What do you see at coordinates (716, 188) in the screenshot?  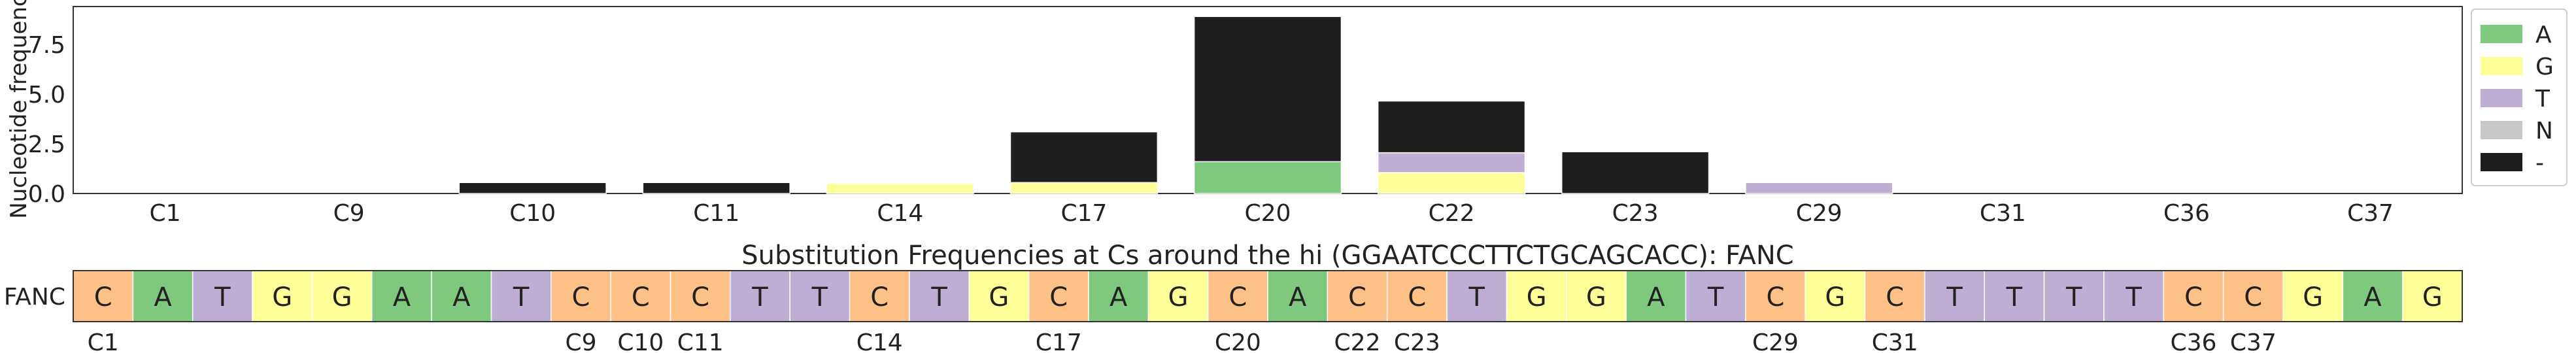 I see `bar-segment-C11-deletion` at bounding box center [716, 188].